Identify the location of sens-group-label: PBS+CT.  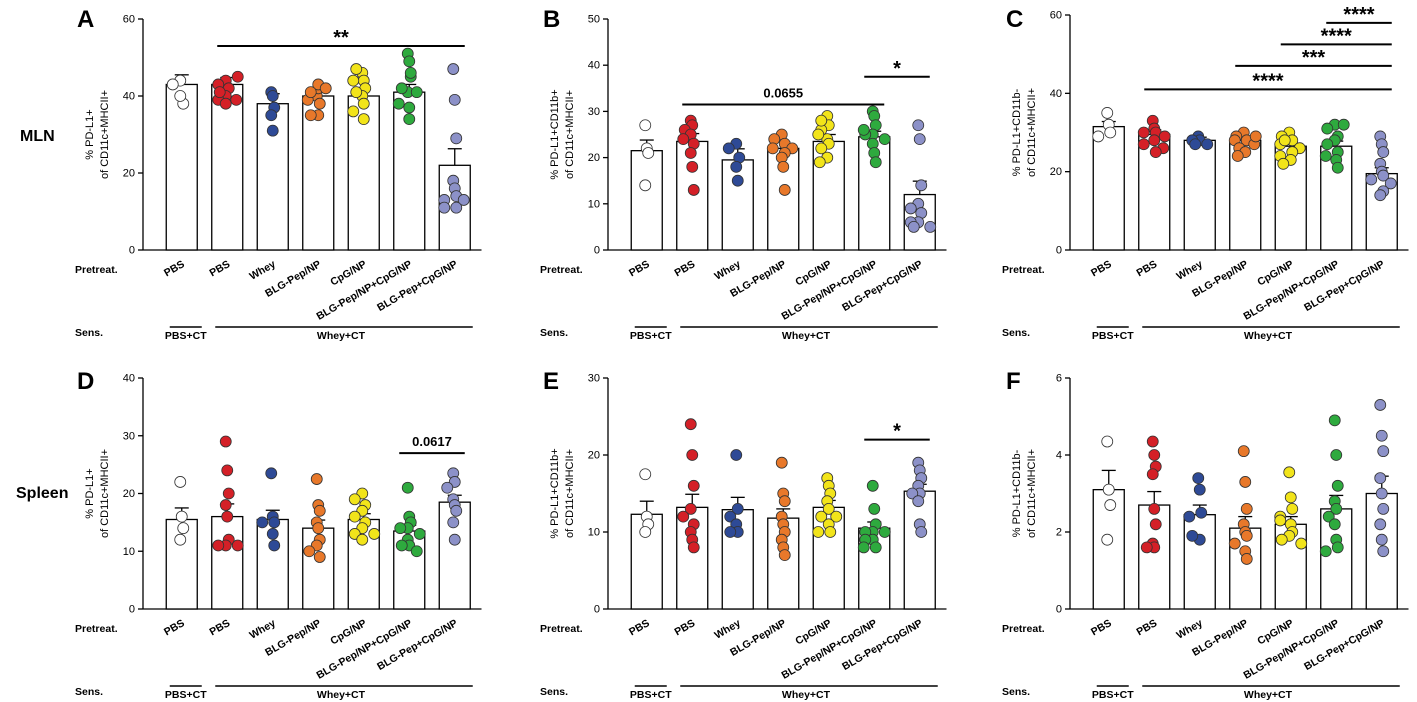
(186, 695).